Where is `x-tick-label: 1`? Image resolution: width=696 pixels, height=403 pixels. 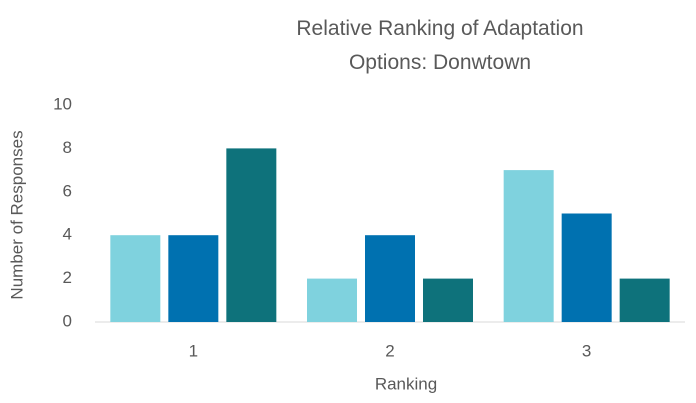
x-tick-label: 1 is located at coordinates (193, 350).